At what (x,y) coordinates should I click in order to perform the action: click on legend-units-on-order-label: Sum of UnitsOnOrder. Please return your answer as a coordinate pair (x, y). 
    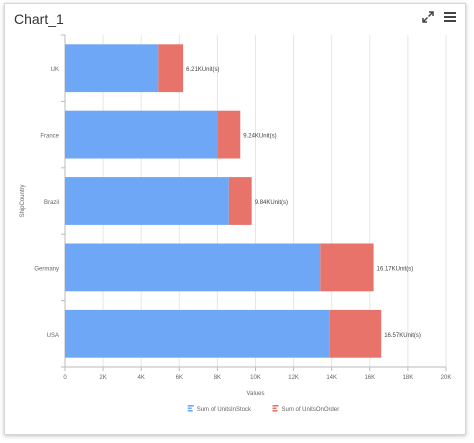
    Looking at the image, I should click on (311, 410).